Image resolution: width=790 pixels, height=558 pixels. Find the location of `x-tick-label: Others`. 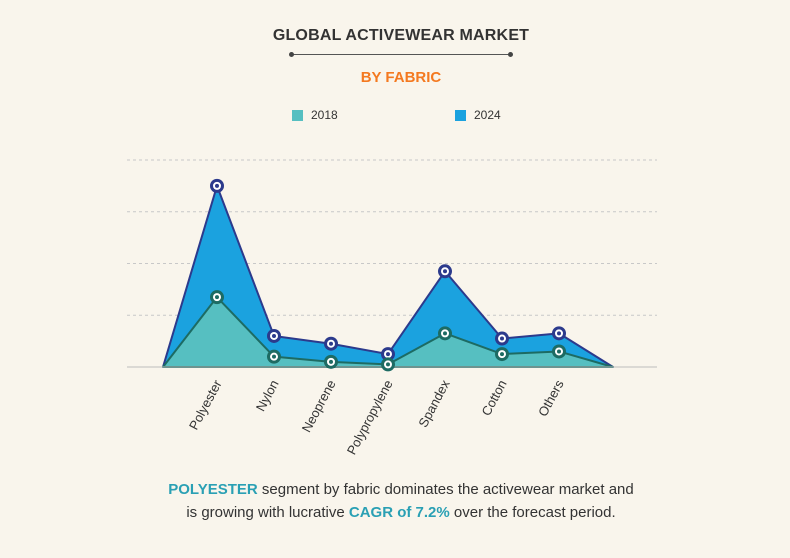

x-tick-label: Others is located at coordinates (551, 398).